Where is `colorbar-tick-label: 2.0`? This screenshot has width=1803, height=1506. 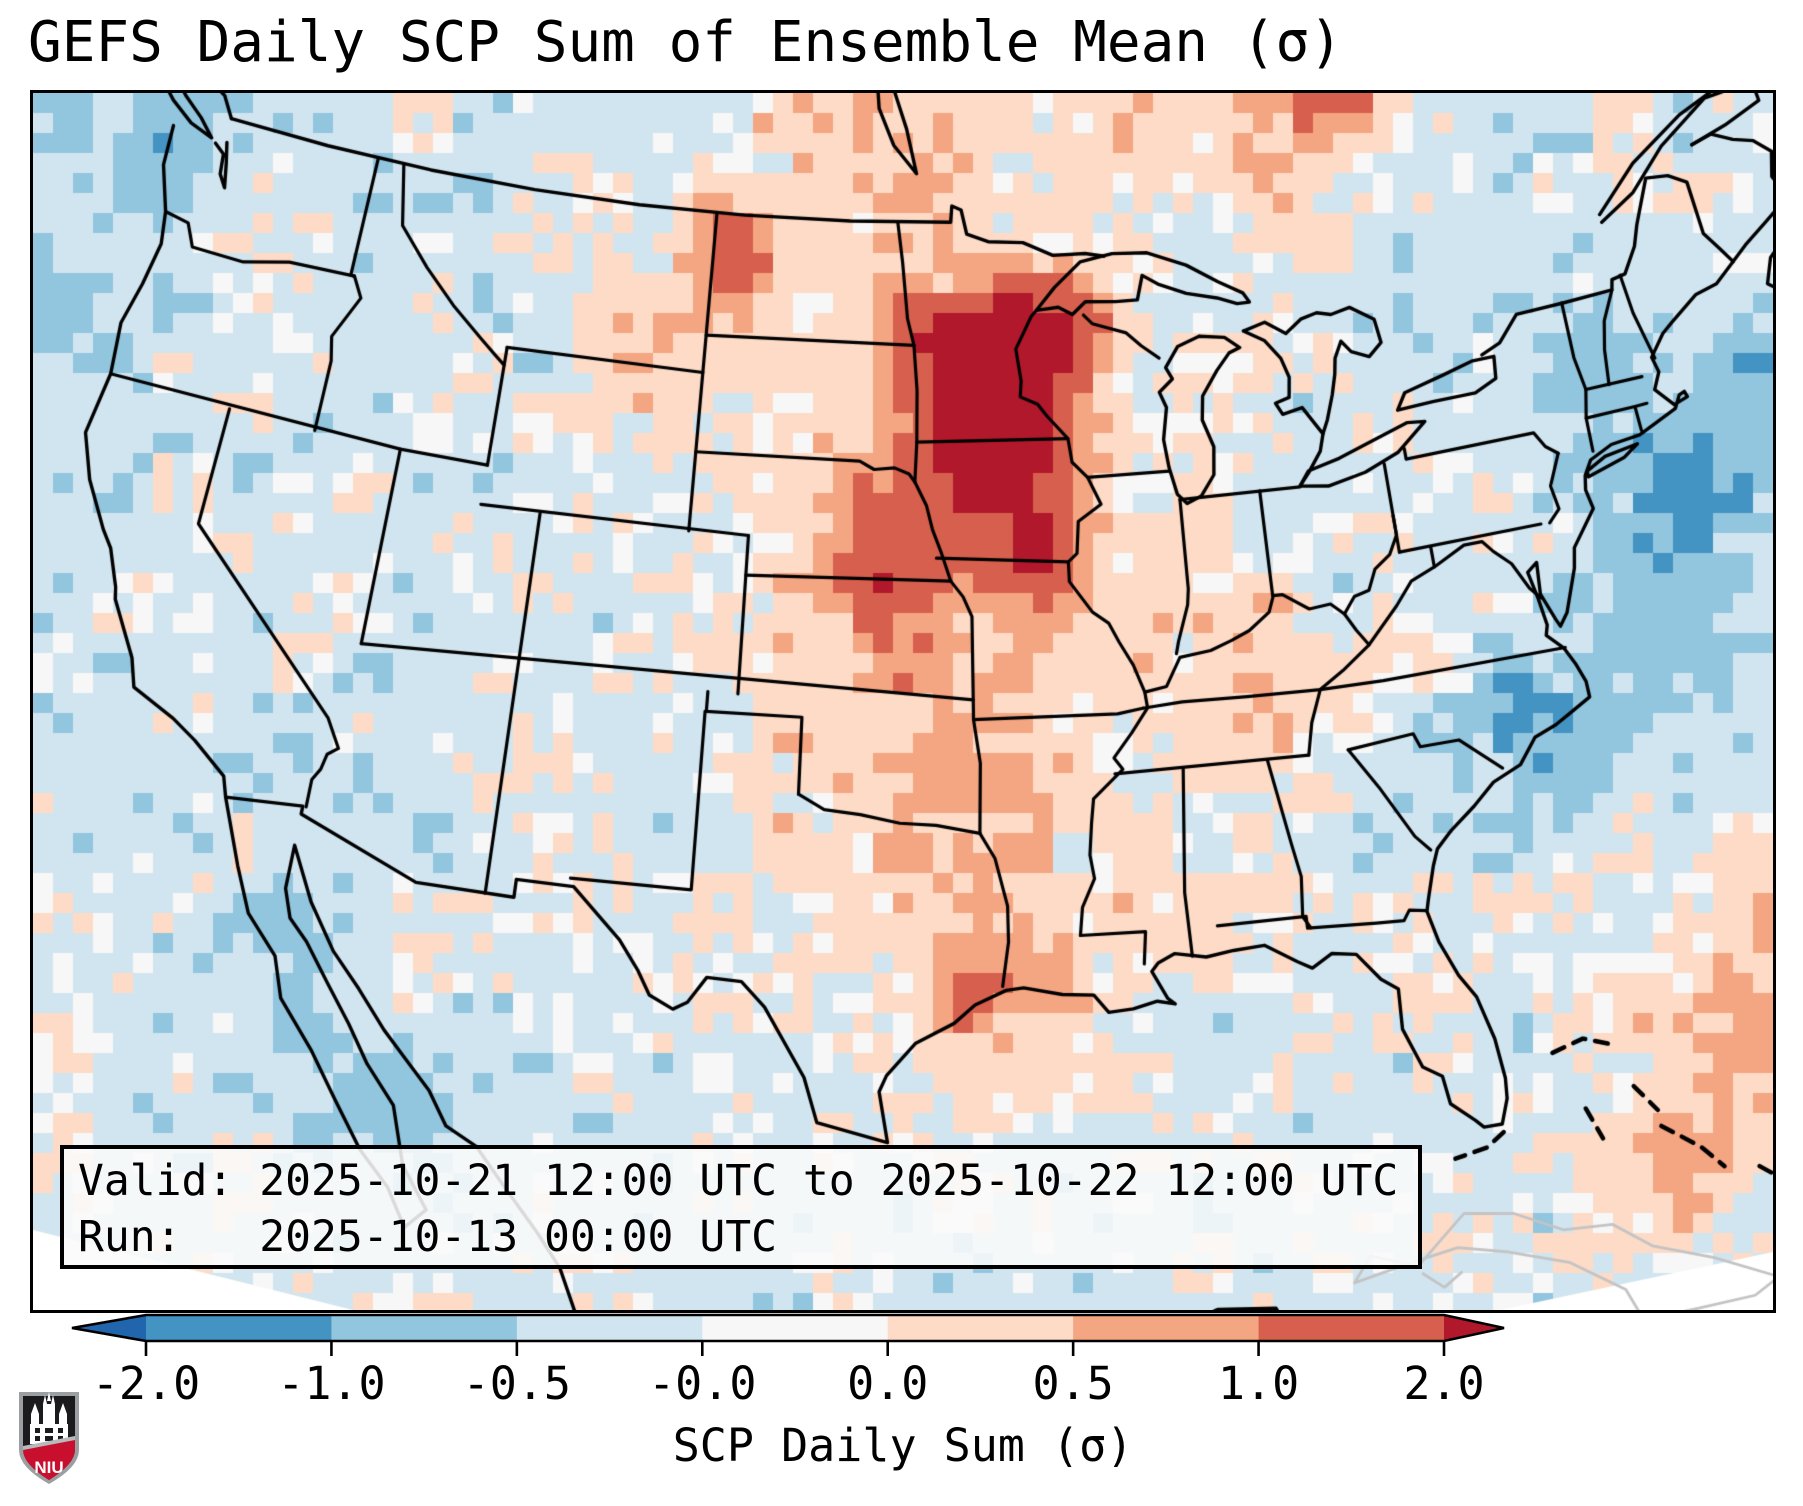 colorbar-tick-label: 2.0 is located at coordinates (1444, 1383).